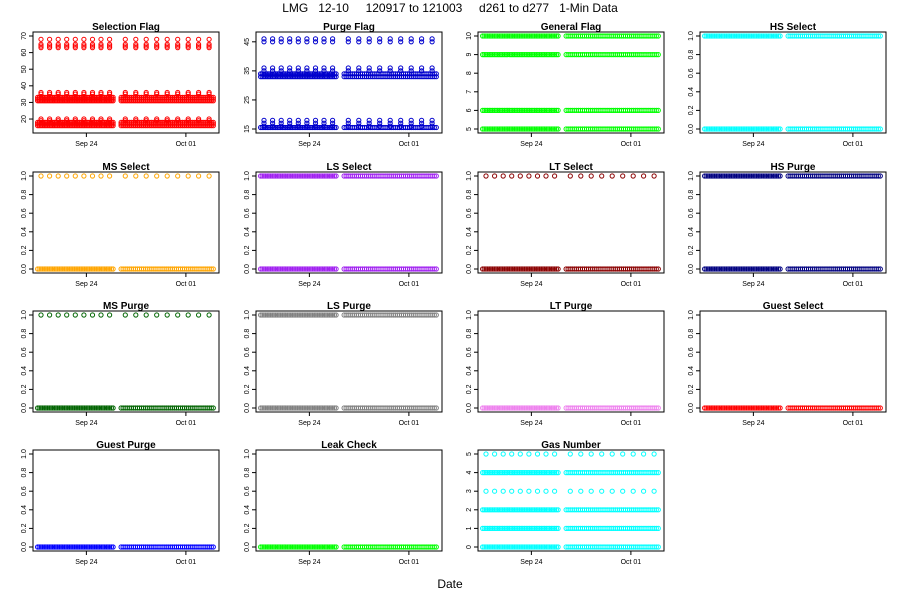  What do you see at coordinates (571, 222) in the screenshot?
I see `plot-box-lt-select` at bounding box center [571, 222].